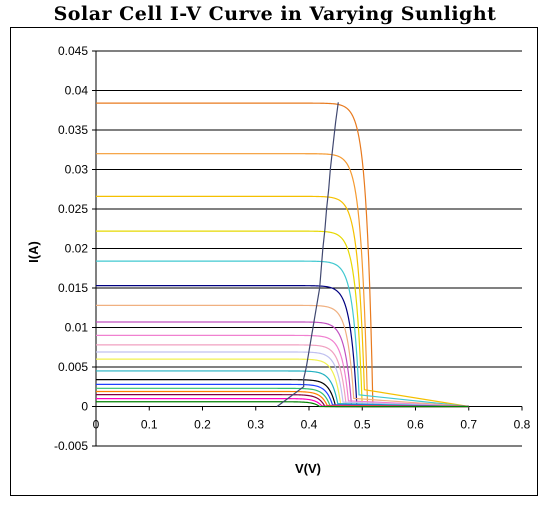  Describe the element at coordinates (77, 249) in the screenshot. I see `y-tick-label: 0.02` at that location.